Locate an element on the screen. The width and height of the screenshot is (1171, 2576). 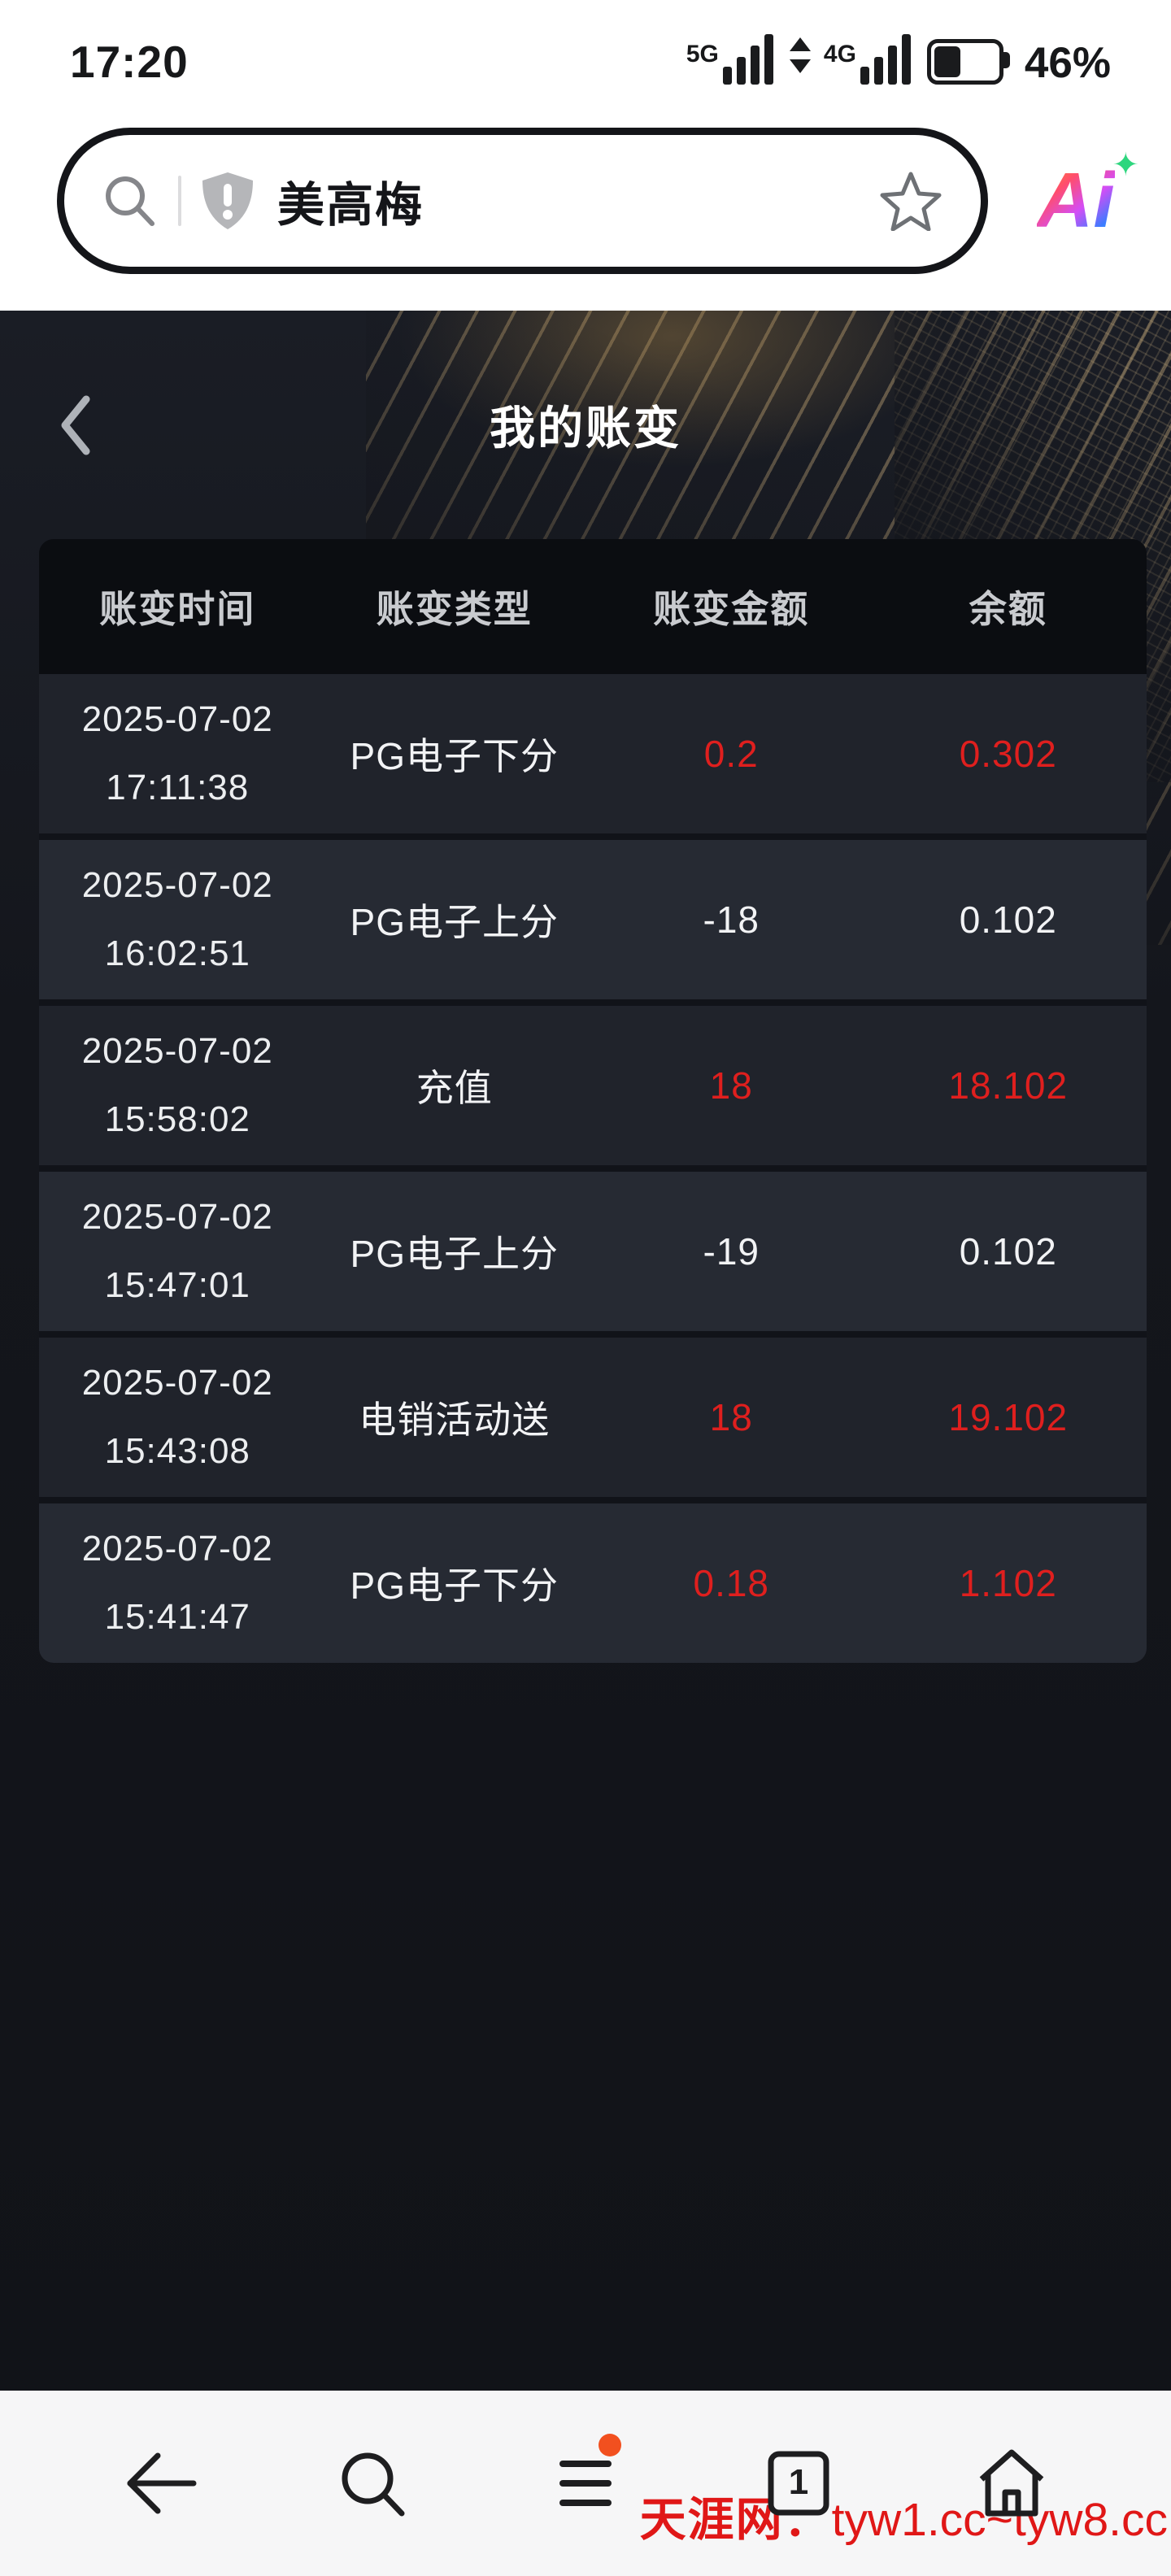
txn-balance: 18.102 is located at coordinates (1009, 1085).